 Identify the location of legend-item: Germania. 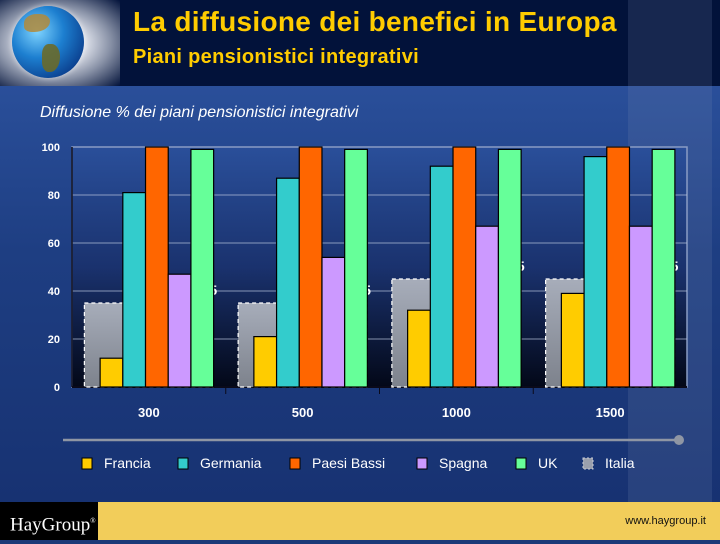
(219, 463).